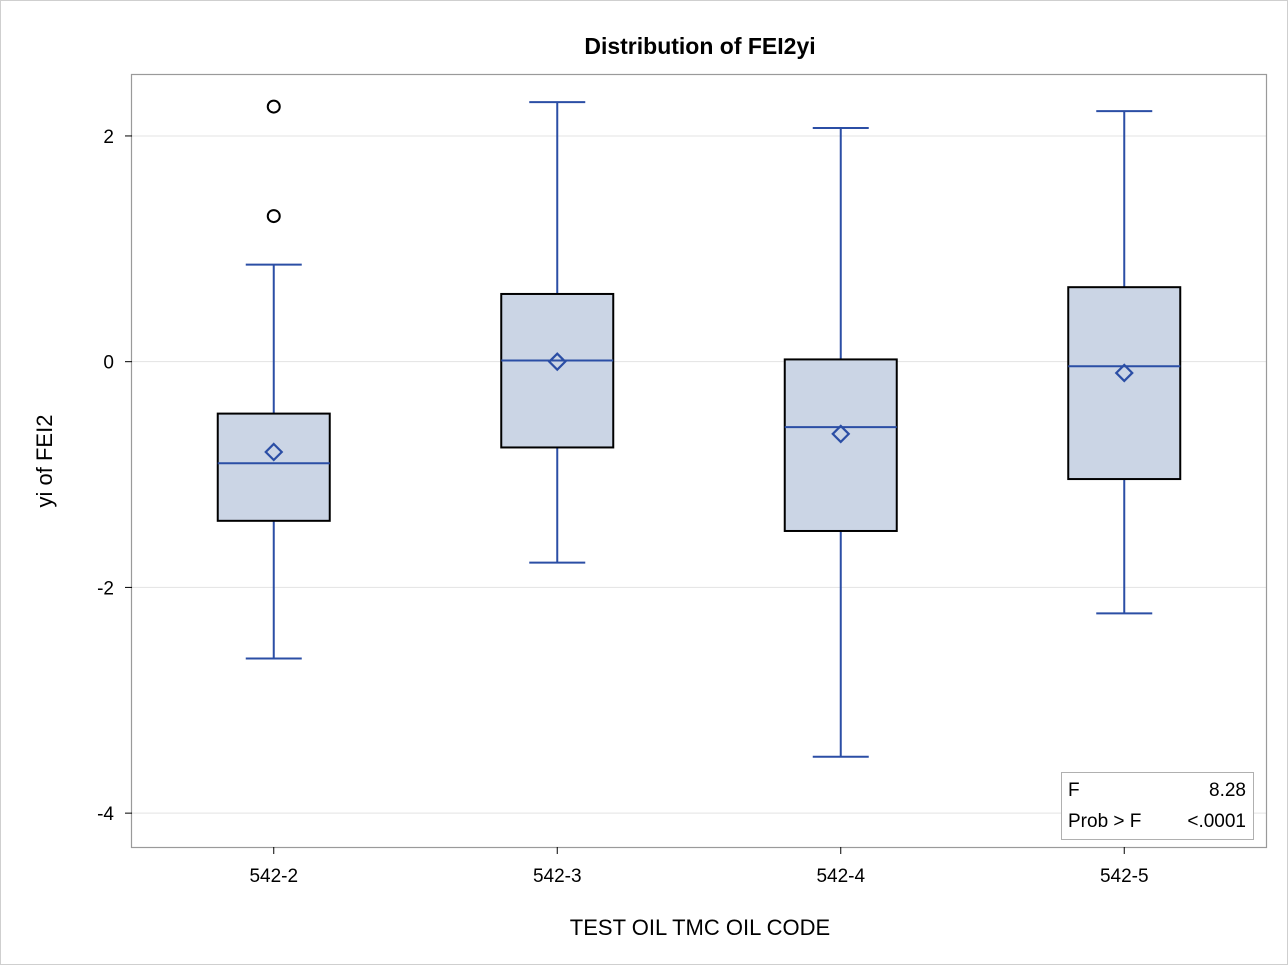 The height and width of the screenshot is (965, 1288). What do you see at coordinates (1074, 790) in the screenshot?
I see `inset-row-1-label: F` at bounding box center [1074, 790].